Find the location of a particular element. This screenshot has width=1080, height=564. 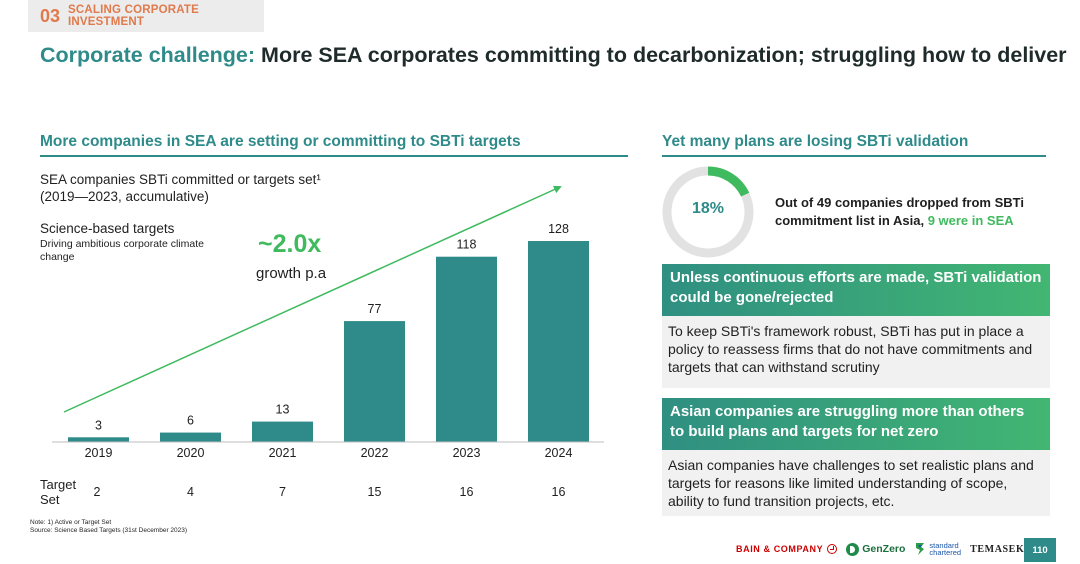

donut-chart is located at coordinates (708, 212).